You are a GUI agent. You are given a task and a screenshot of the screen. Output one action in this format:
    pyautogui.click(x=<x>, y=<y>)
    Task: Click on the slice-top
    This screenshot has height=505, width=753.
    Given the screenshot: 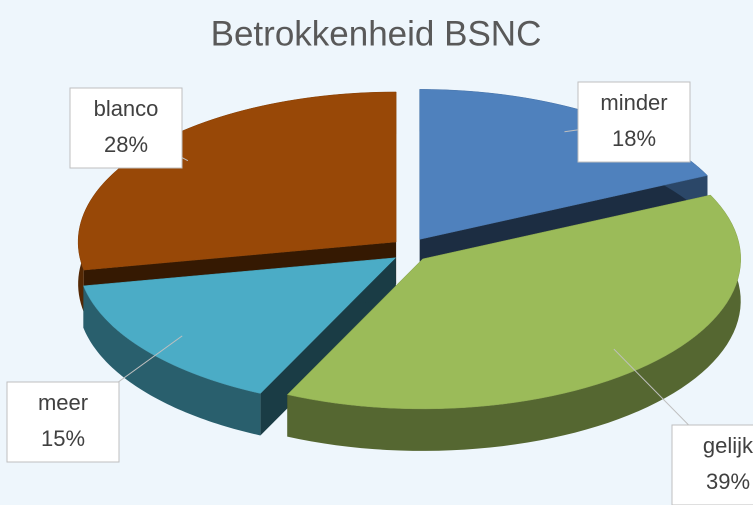 What is the action you would take?
    pyautogui.click(x=240, y=325)
    